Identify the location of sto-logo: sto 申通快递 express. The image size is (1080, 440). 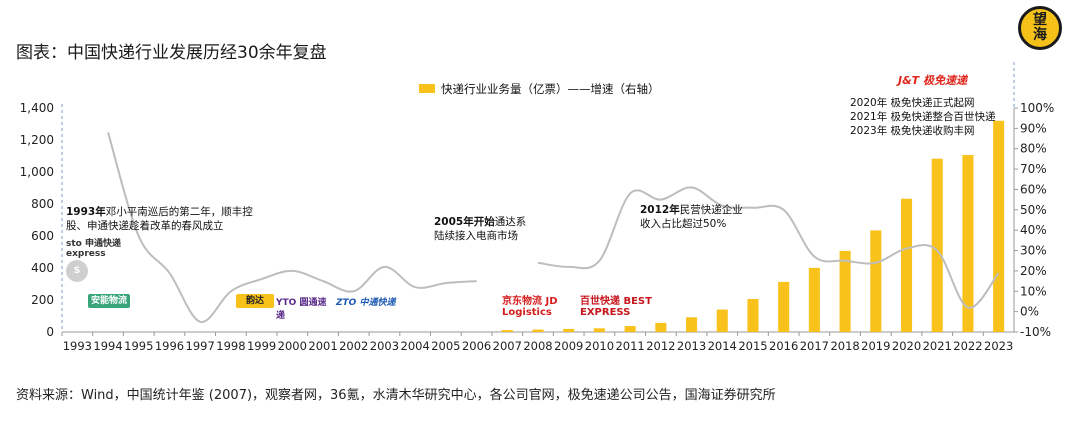
(93, 249).